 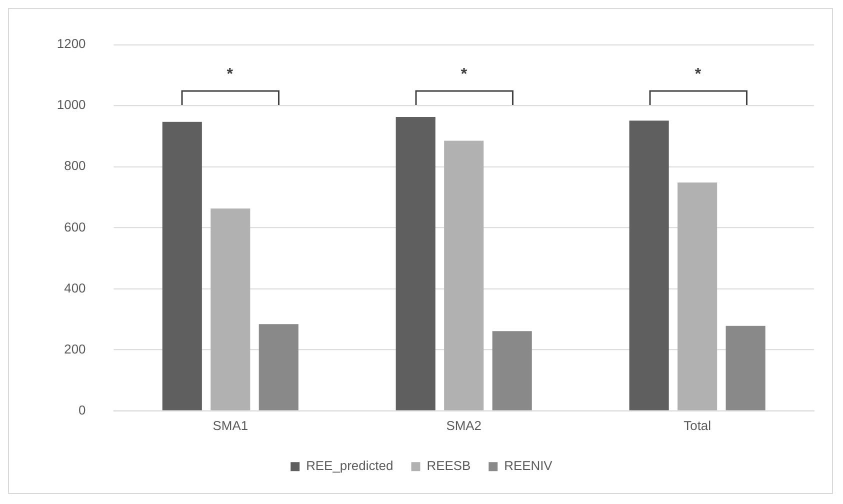 I want to click on x-tick-label: Total, so click(x=698, y=426).